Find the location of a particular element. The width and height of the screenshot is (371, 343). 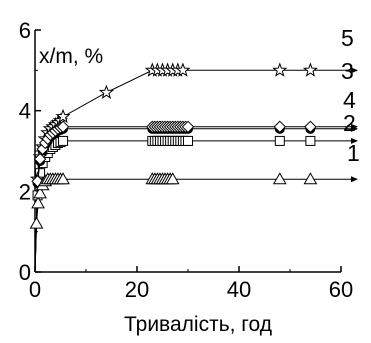

curve-number-label: 2 is located at coordinates (349, 123).